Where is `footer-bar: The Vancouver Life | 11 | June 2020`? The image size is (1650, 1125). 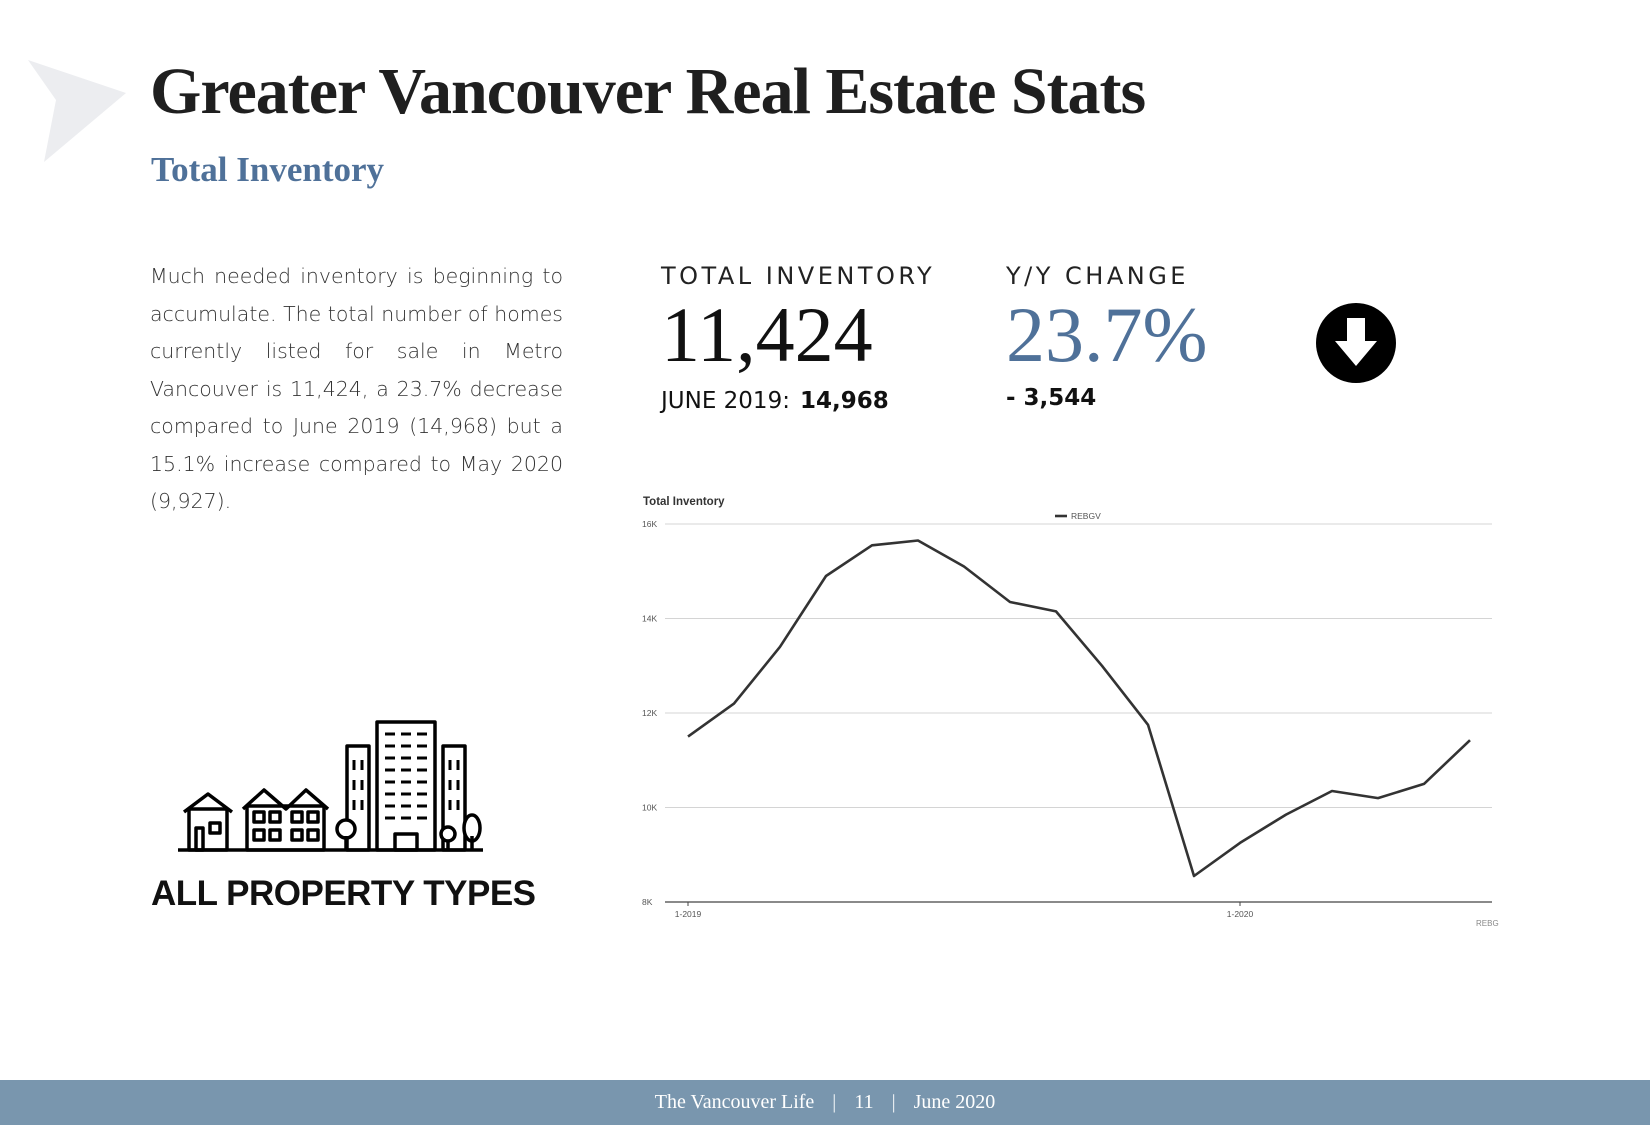 footer-bar: The Vancouver Life | 11 | June 2020 is located at coordinates (825, 1102).